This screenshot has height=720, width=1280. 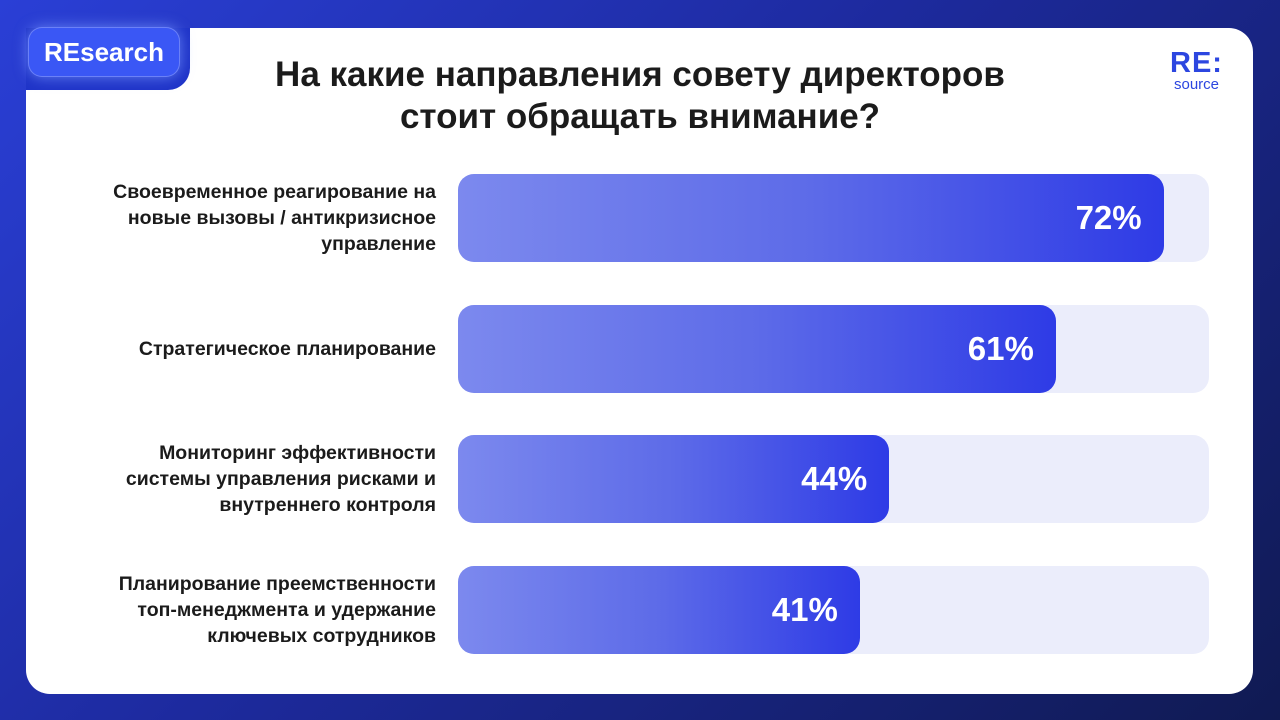 I want to click on bar-value-label: 72%, so click(x=1108, y=217).